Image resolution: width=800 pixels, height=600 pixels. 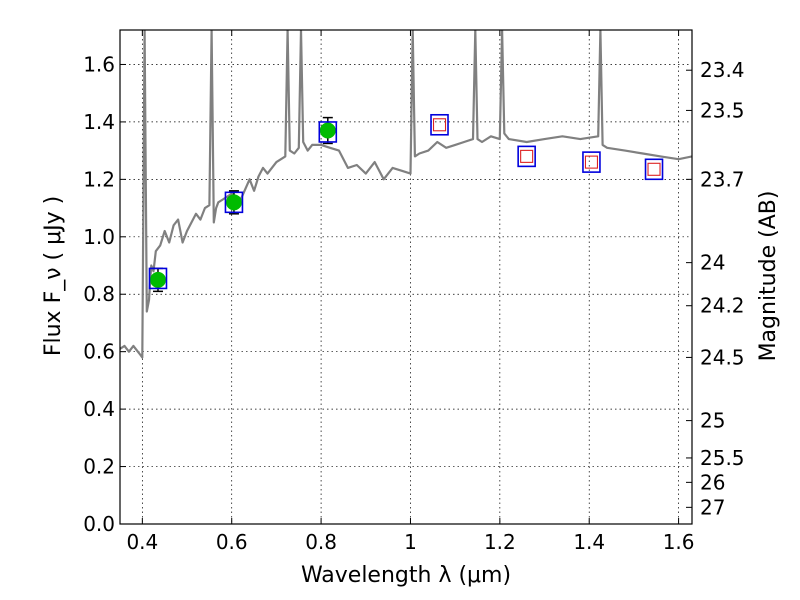 What do you see at coordinates (768, 276) in the screenshot?
I see `magnitude-axis-label: Magnitude (AB)` at bounding box center [768, 276].